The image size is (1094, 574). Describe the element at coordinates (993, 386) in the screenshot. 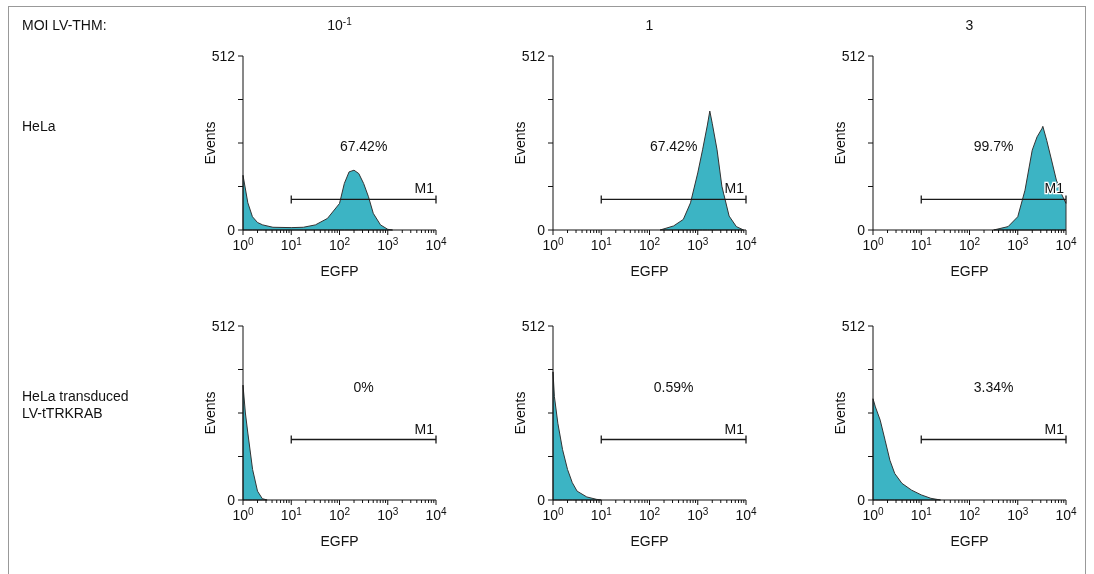

I see `annotation: 3.34%` at that location.